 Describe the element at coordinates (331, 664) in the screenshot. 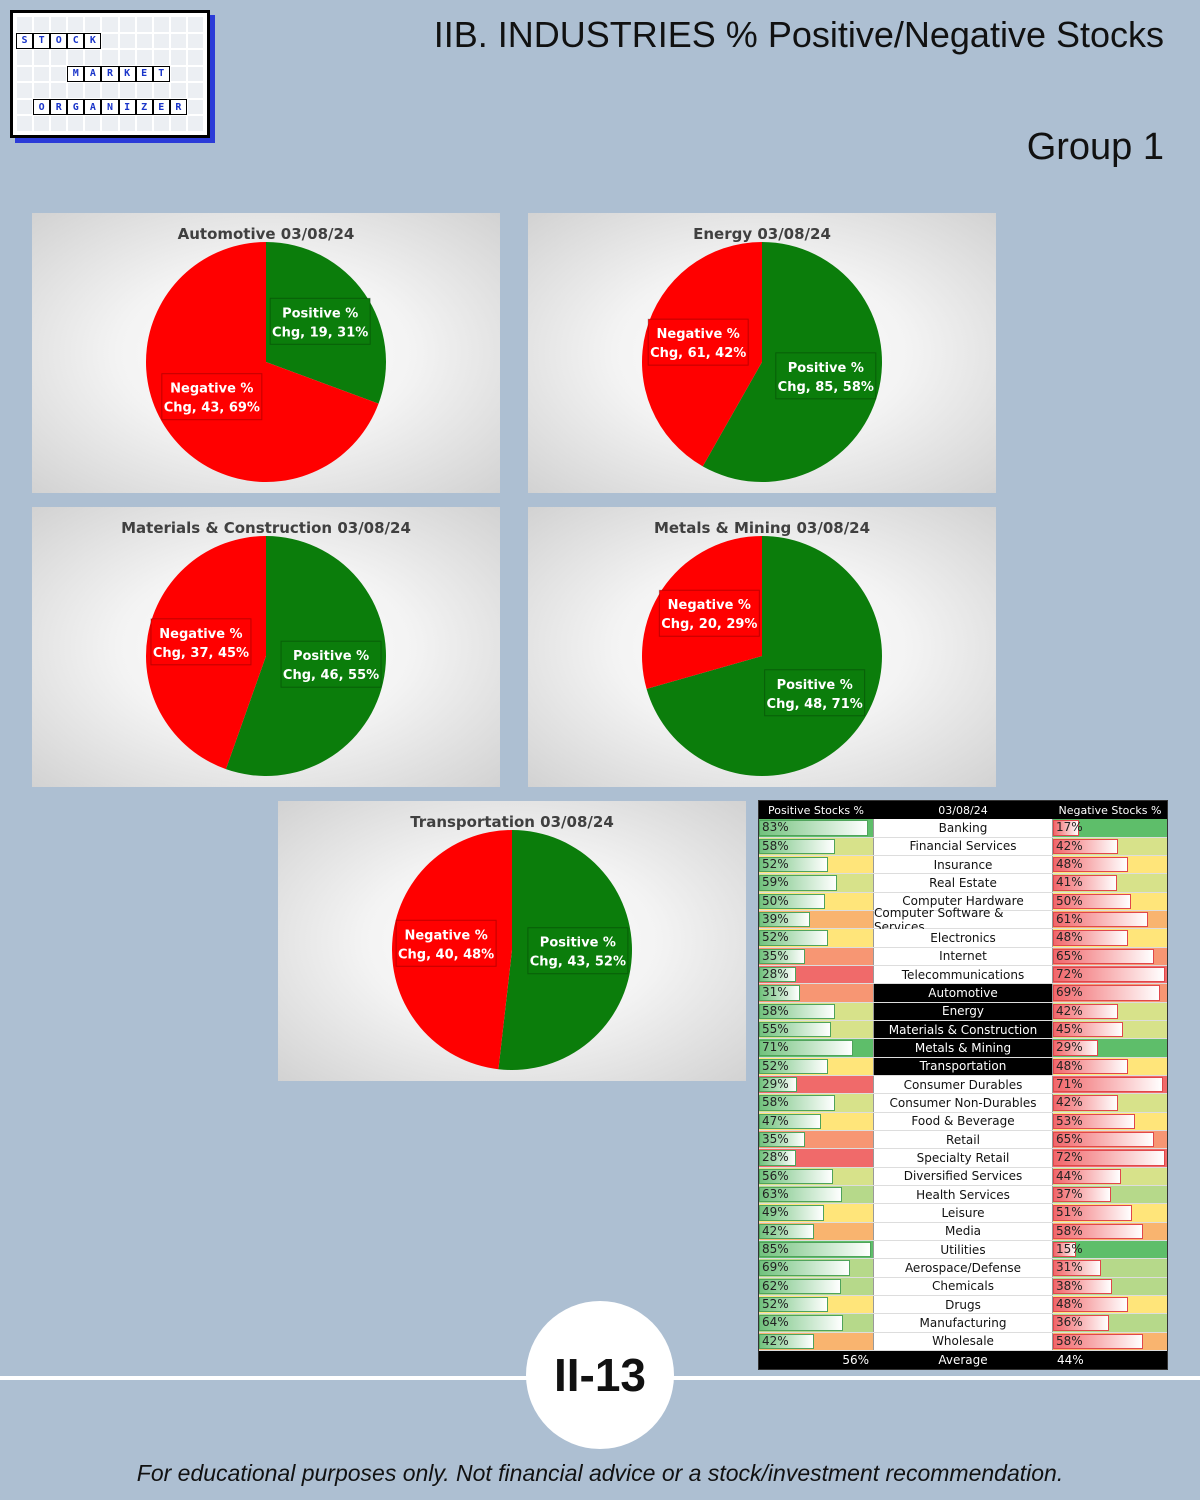

I see `slice-label: Positive % Chg, 46, 55%` at that location.